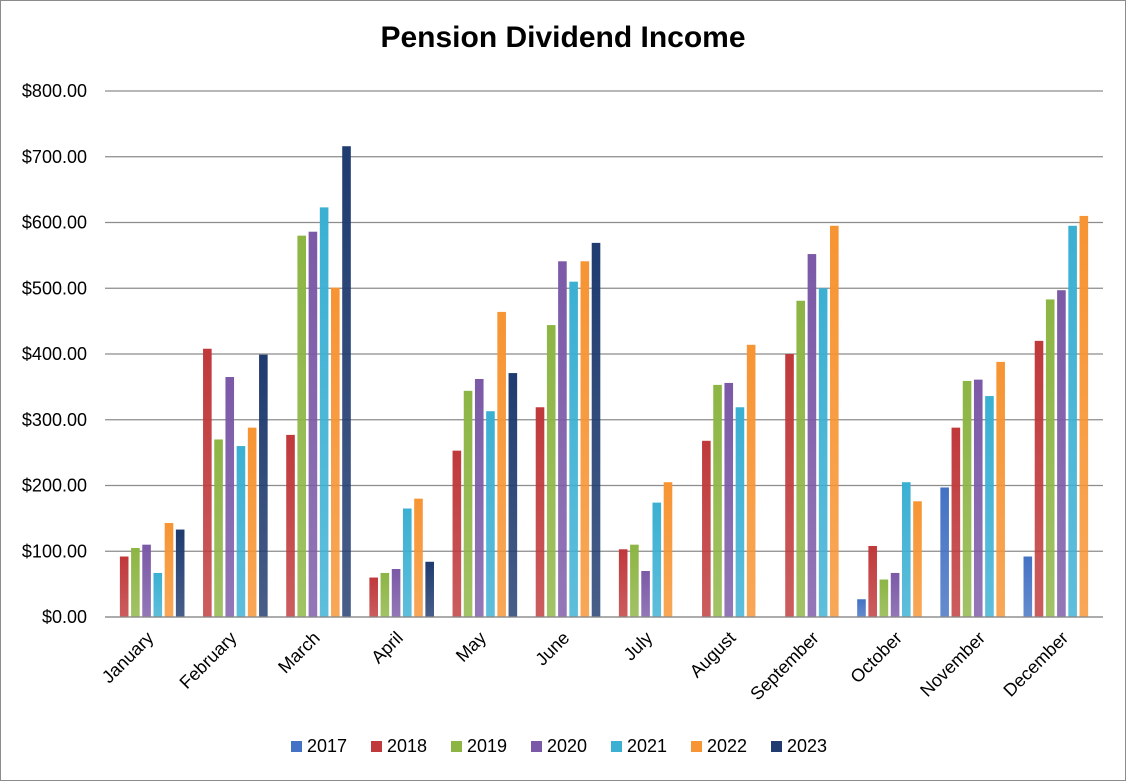 The image size is (1126, 781). Describe the element at coordinates (623, 583) in the screenshot. I see `bar-2018-july` at that location.